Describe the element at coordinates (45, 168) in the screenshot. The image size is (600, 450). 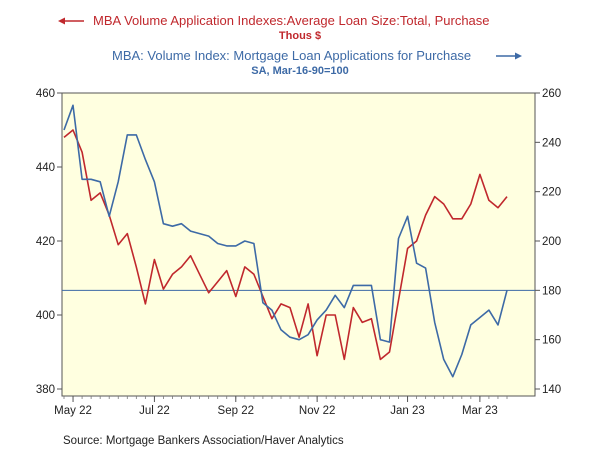
I see `left-axis-tick-label: 440` at that location.